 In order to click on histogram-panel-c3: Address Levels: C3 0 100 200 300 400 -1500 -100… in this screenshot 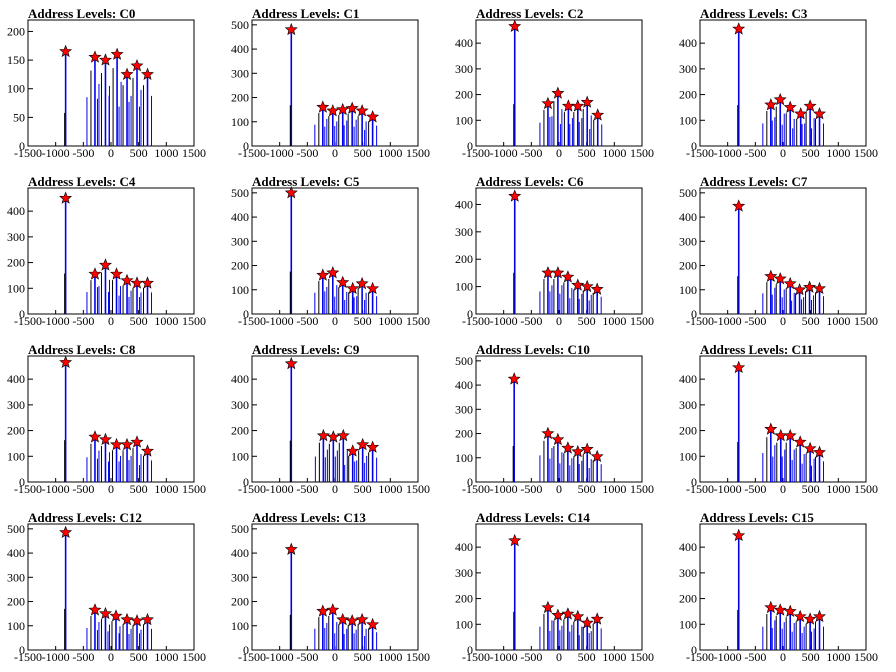, I will do `click(778, 83)`.